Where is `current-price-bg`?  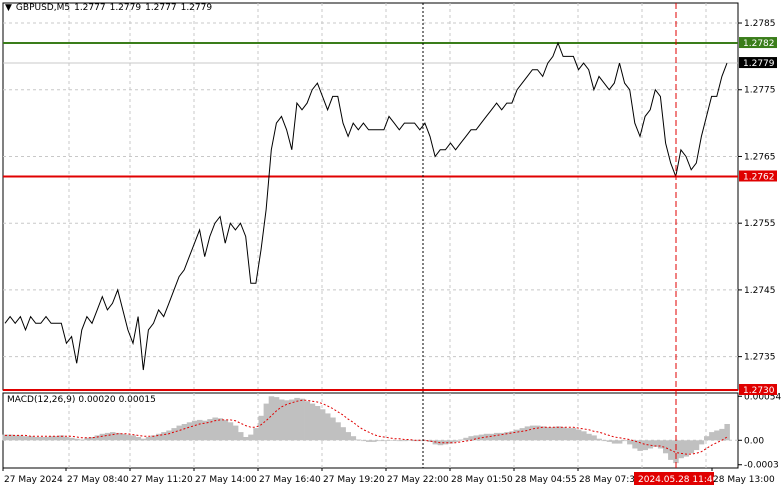 current-price-bg is located at coordinates (758, 63).